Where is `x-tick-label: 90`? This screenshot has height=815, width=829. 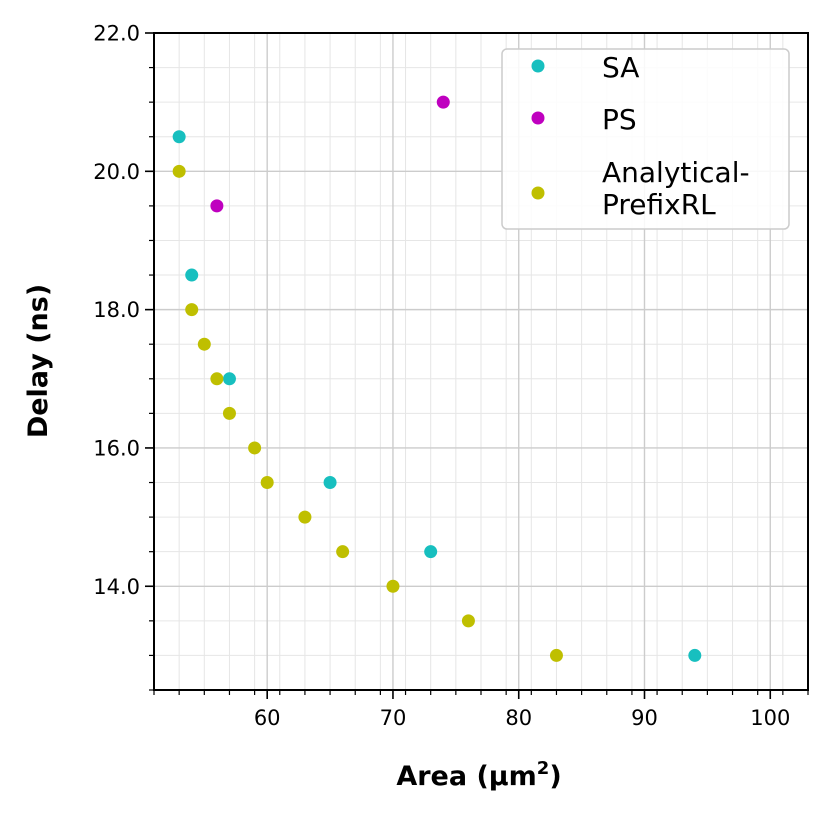 x-tick-label: 90 is located at coordinates (644, 718).